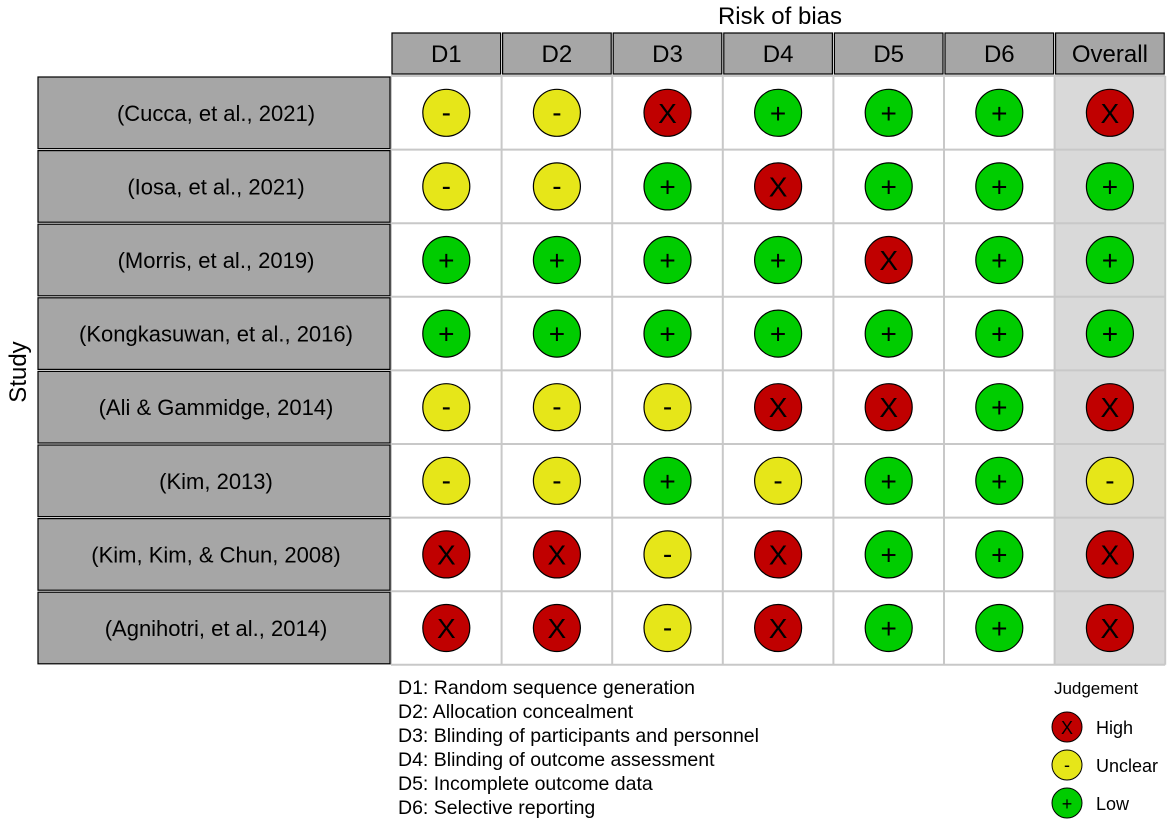 Image resolution: width=1170 pixels, height=824 pixels. I want to click on legend-label-unclear: Unclear, so click(1127, 766).